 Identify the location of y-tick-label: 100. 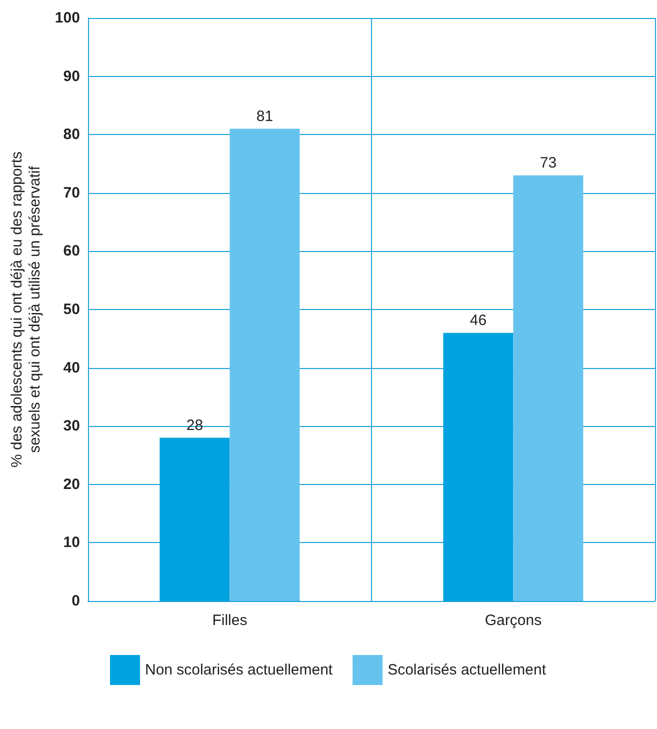
(67, 18).